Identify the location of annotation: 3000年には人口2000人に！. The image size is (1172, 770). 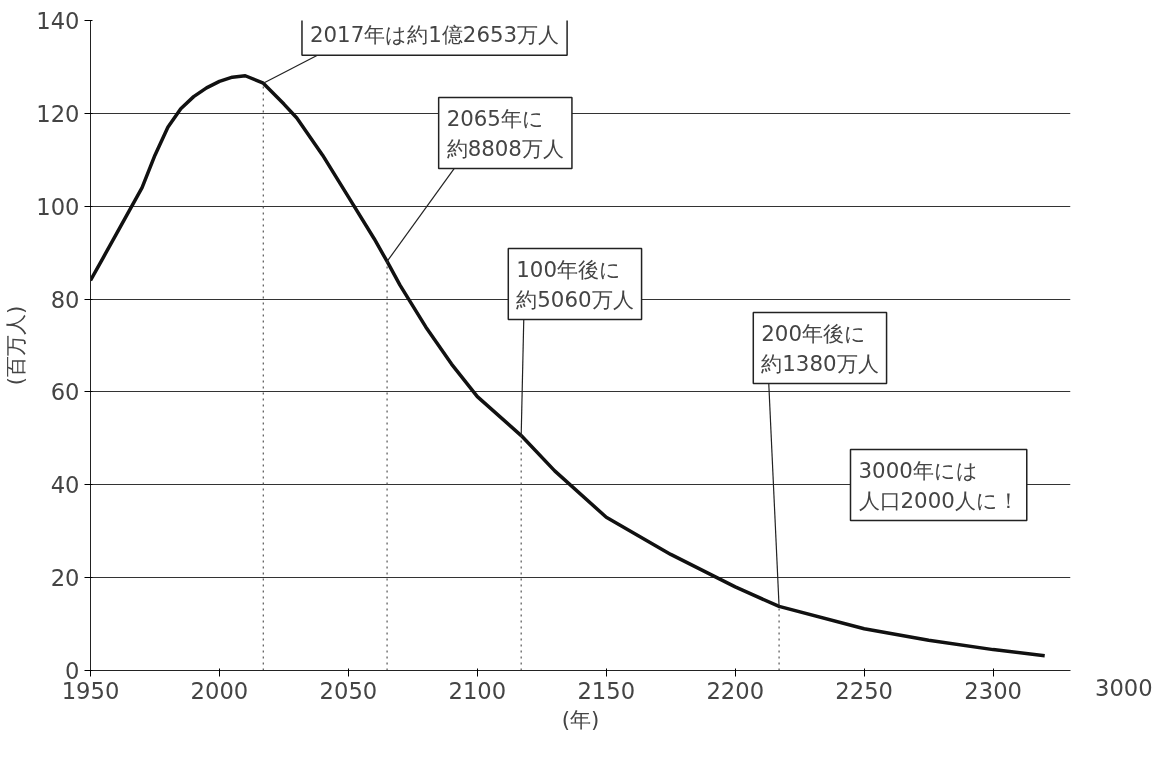
(938, 485).